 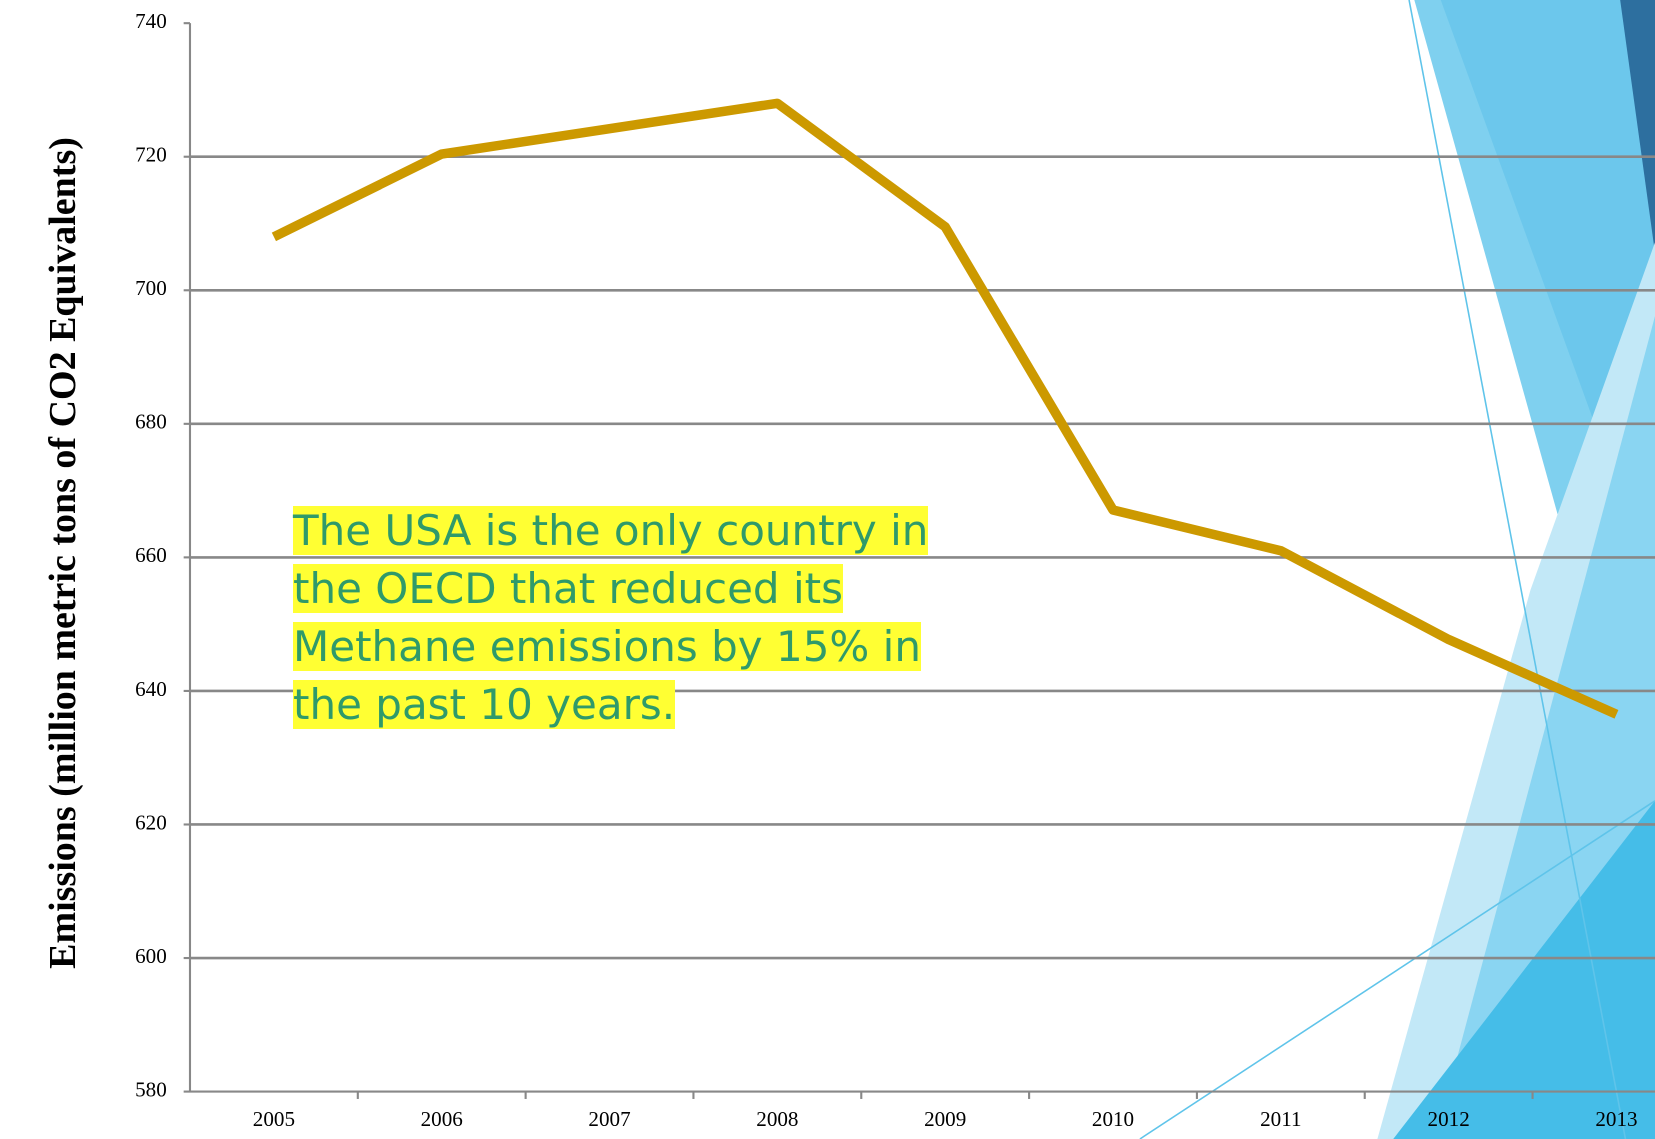 I want to click on y-tick-label: 680, so click(x=151, y=422).